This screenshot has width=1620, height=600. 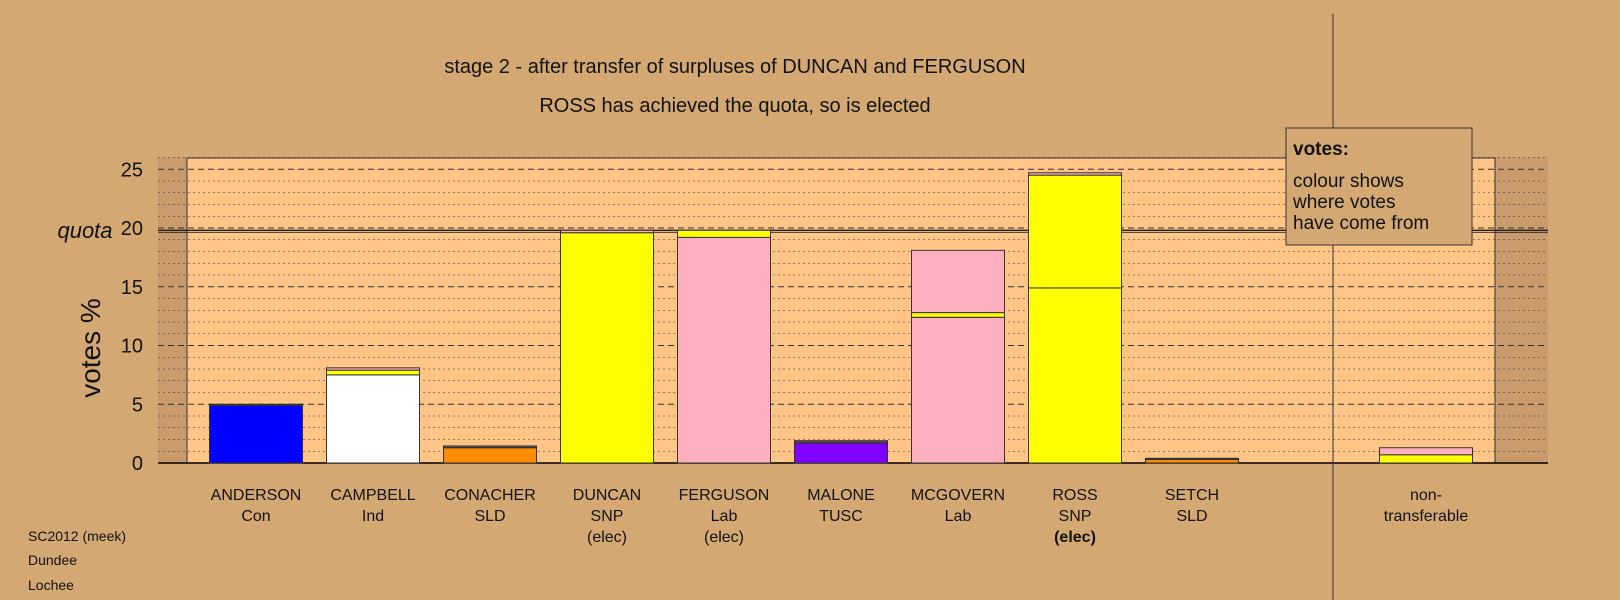 I want to click on y-tick-label: 25, so click(x=132, y=170).